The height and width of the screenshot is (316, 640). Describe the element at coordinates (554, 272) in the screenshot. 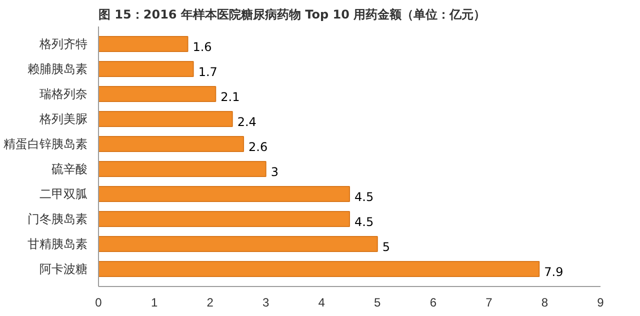

I see `data-label: 7.9` at that location.